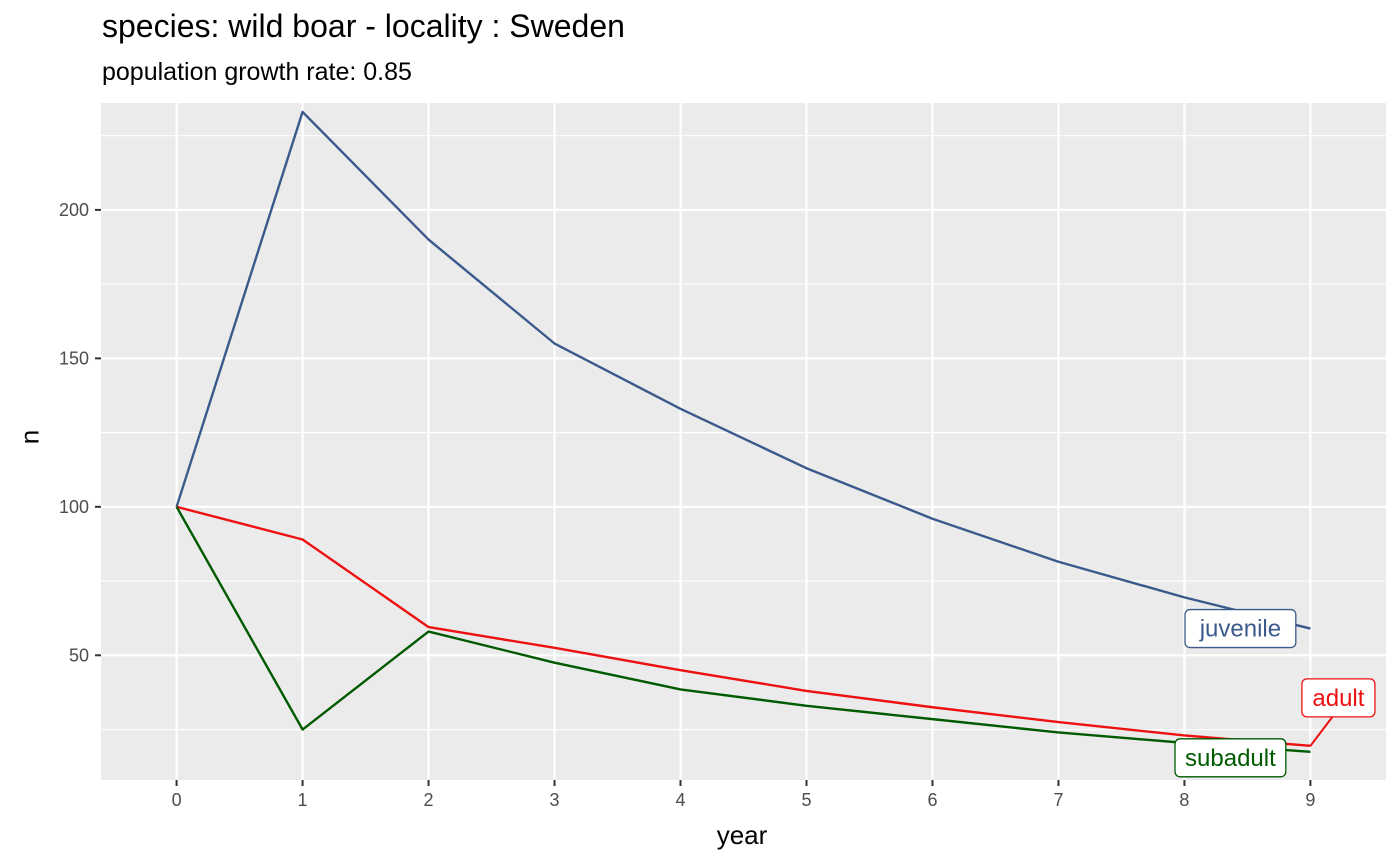  Describe the element at coordinates (74, 358) in the screenshot. I see `y-tick-label: 150` at that location.